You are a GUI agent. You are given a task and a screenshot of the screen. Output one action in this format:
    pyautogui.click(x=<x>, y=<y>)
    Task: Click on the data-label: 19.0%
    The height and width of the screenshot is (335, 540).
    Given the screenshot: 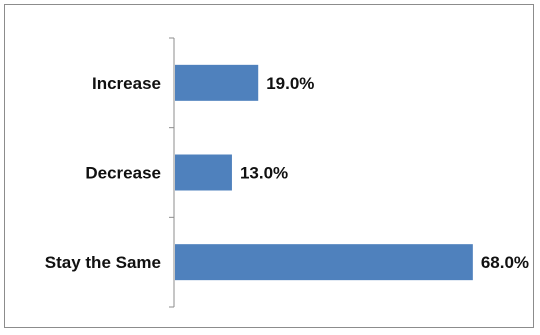 What is the action you would take?
    pyautogui.click(x=290, y=83)
    